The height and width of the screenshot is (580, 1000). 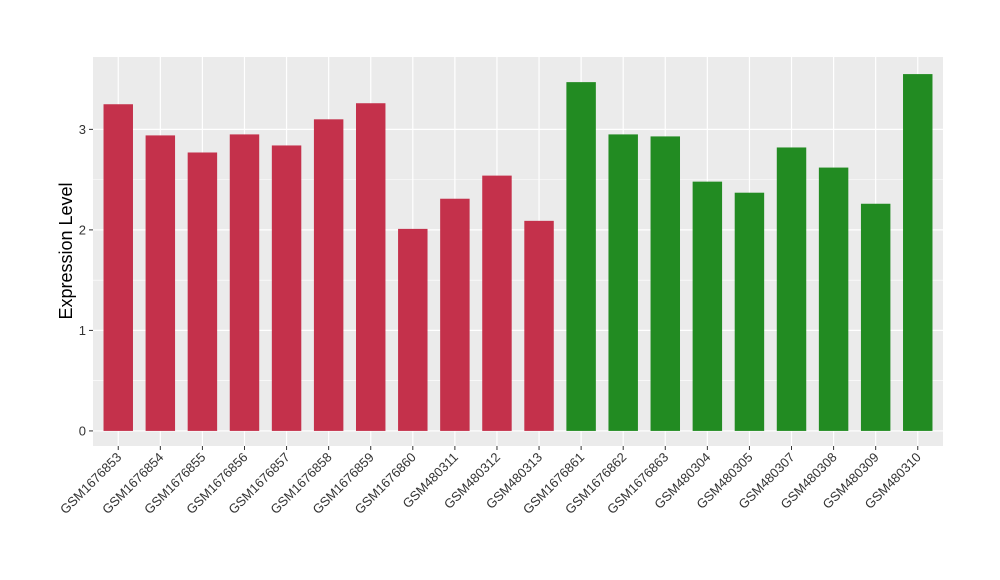 I want to click on bar-GSM1676858, so click(x=328, y=275).